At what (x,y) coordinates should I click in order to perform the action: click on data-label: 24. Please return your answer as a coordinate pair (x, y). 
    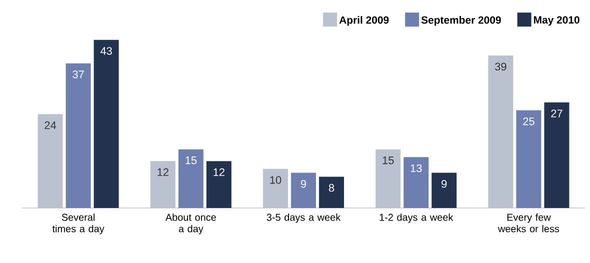
    Looking at the image, I should click on (50, 125).